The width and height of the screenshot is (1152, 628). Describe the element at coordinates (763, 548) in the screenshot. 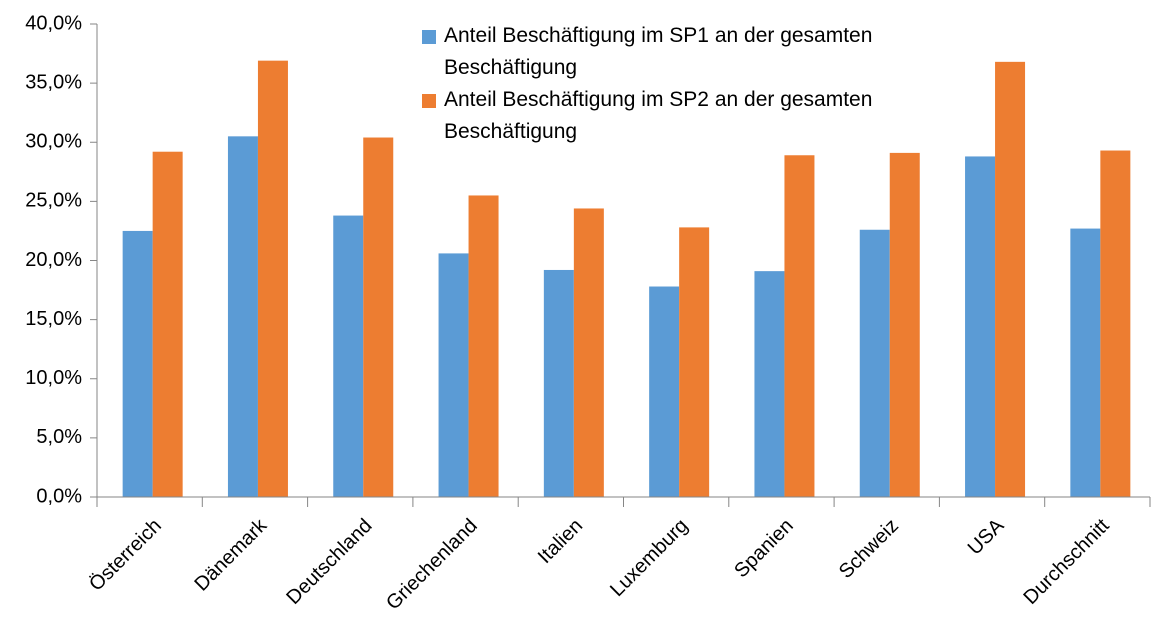

I see `x-tick-label: Spanien` at that location.